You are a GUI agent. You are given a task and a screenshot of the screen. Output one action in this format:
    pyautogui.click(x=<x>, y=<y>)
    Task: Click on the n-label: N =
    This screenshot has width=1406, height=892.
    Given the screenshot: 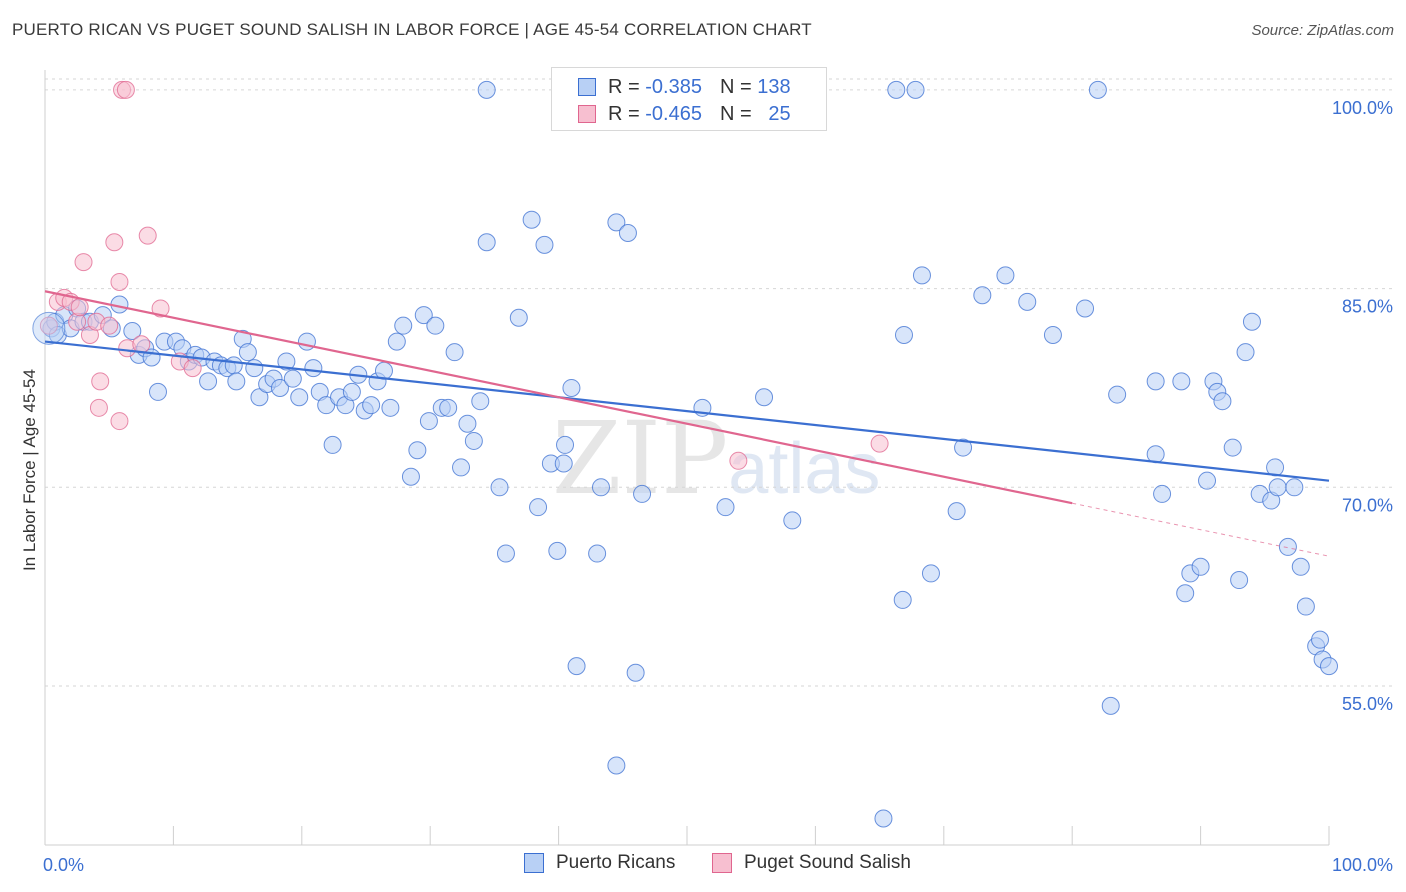 What is the action you would take?
    pyautogui.click(x=735, y=86)
    